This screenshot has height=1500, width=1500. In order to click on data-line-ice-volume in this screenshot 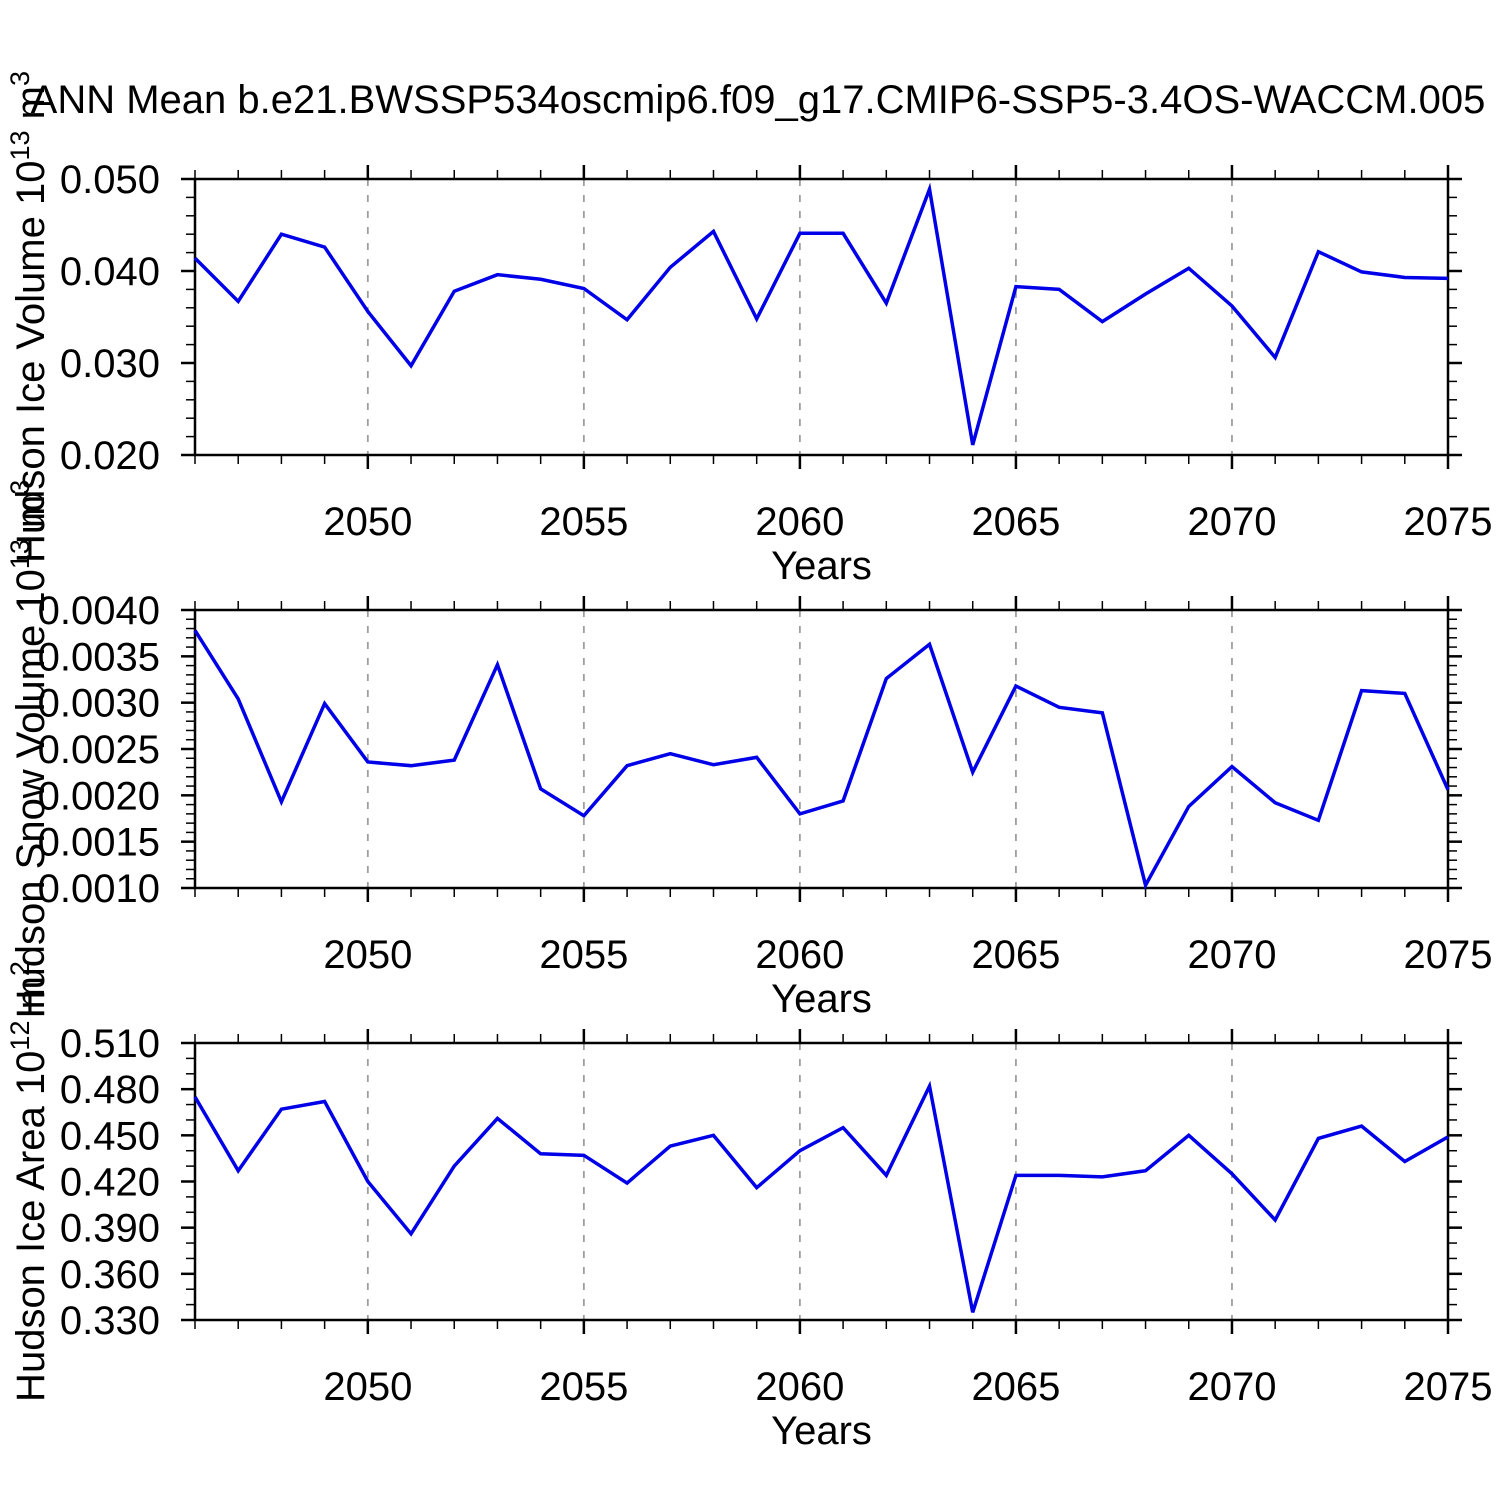, I will do `click(821, 314)`.